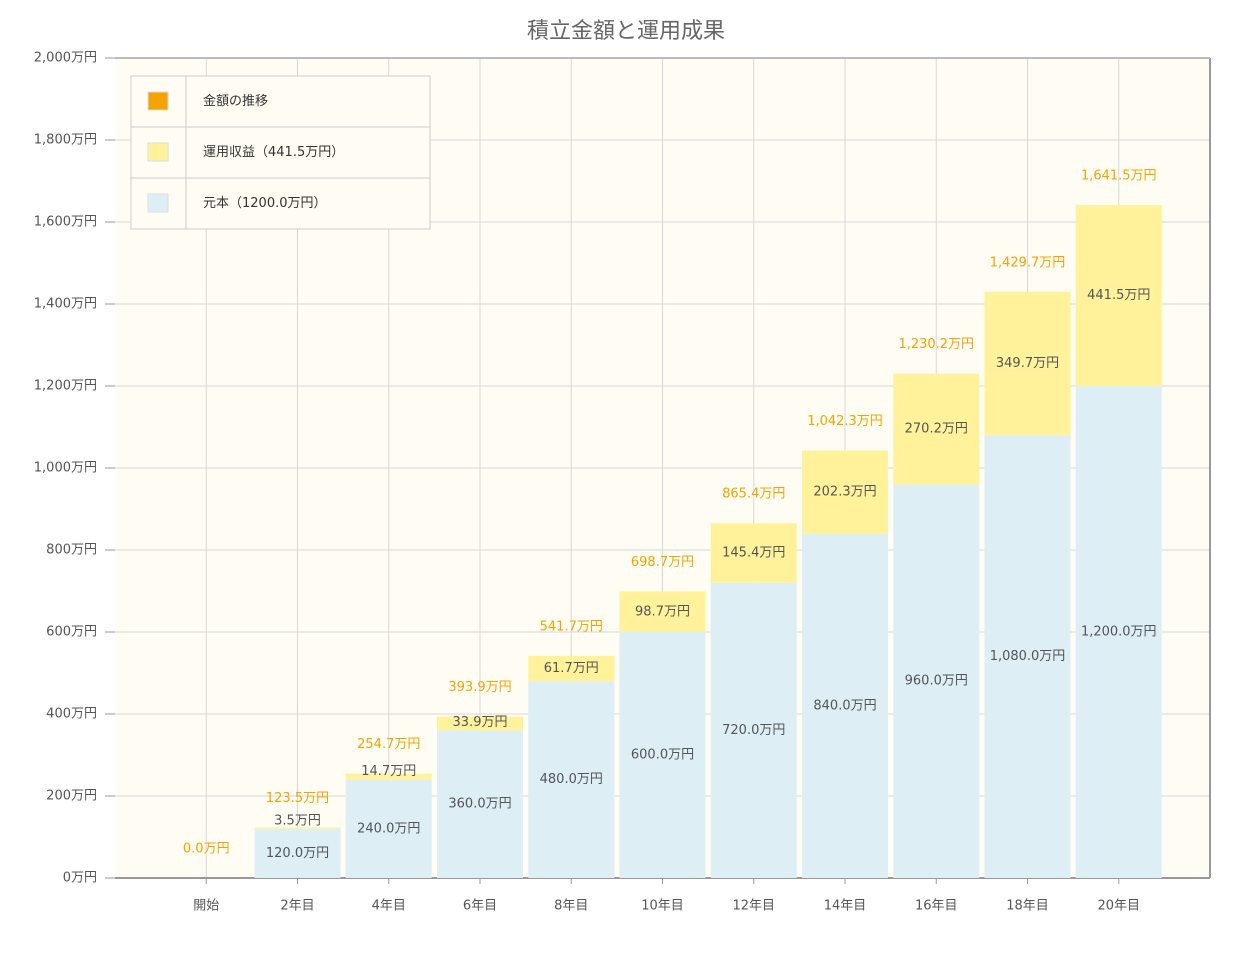 This screenshot has height=955, width=1253. I want to click on y-tick-label: 0万円, so click(80, 878).